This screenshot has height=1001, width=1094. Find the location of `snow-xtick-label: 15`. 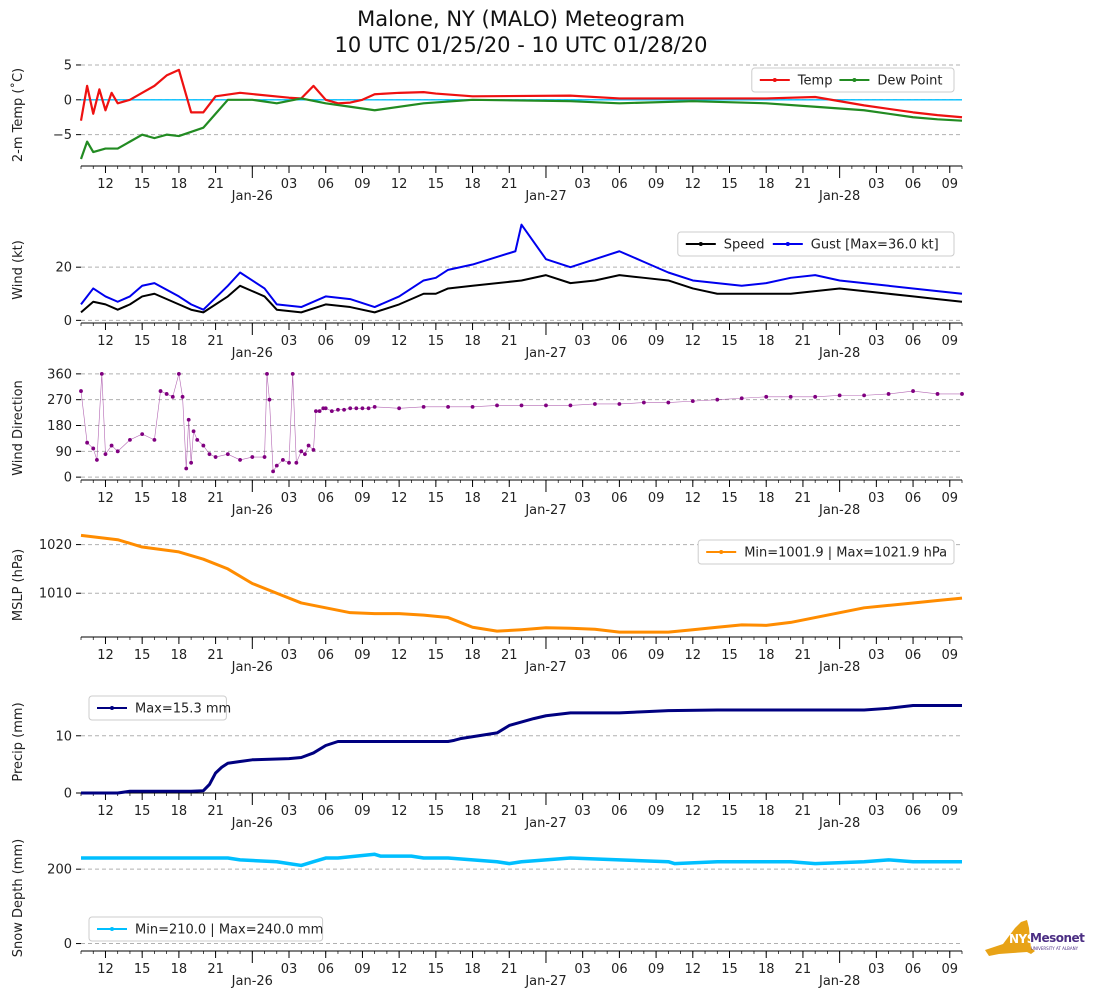

snow-xtick-label: 15 is located at coordinates (436, 969).